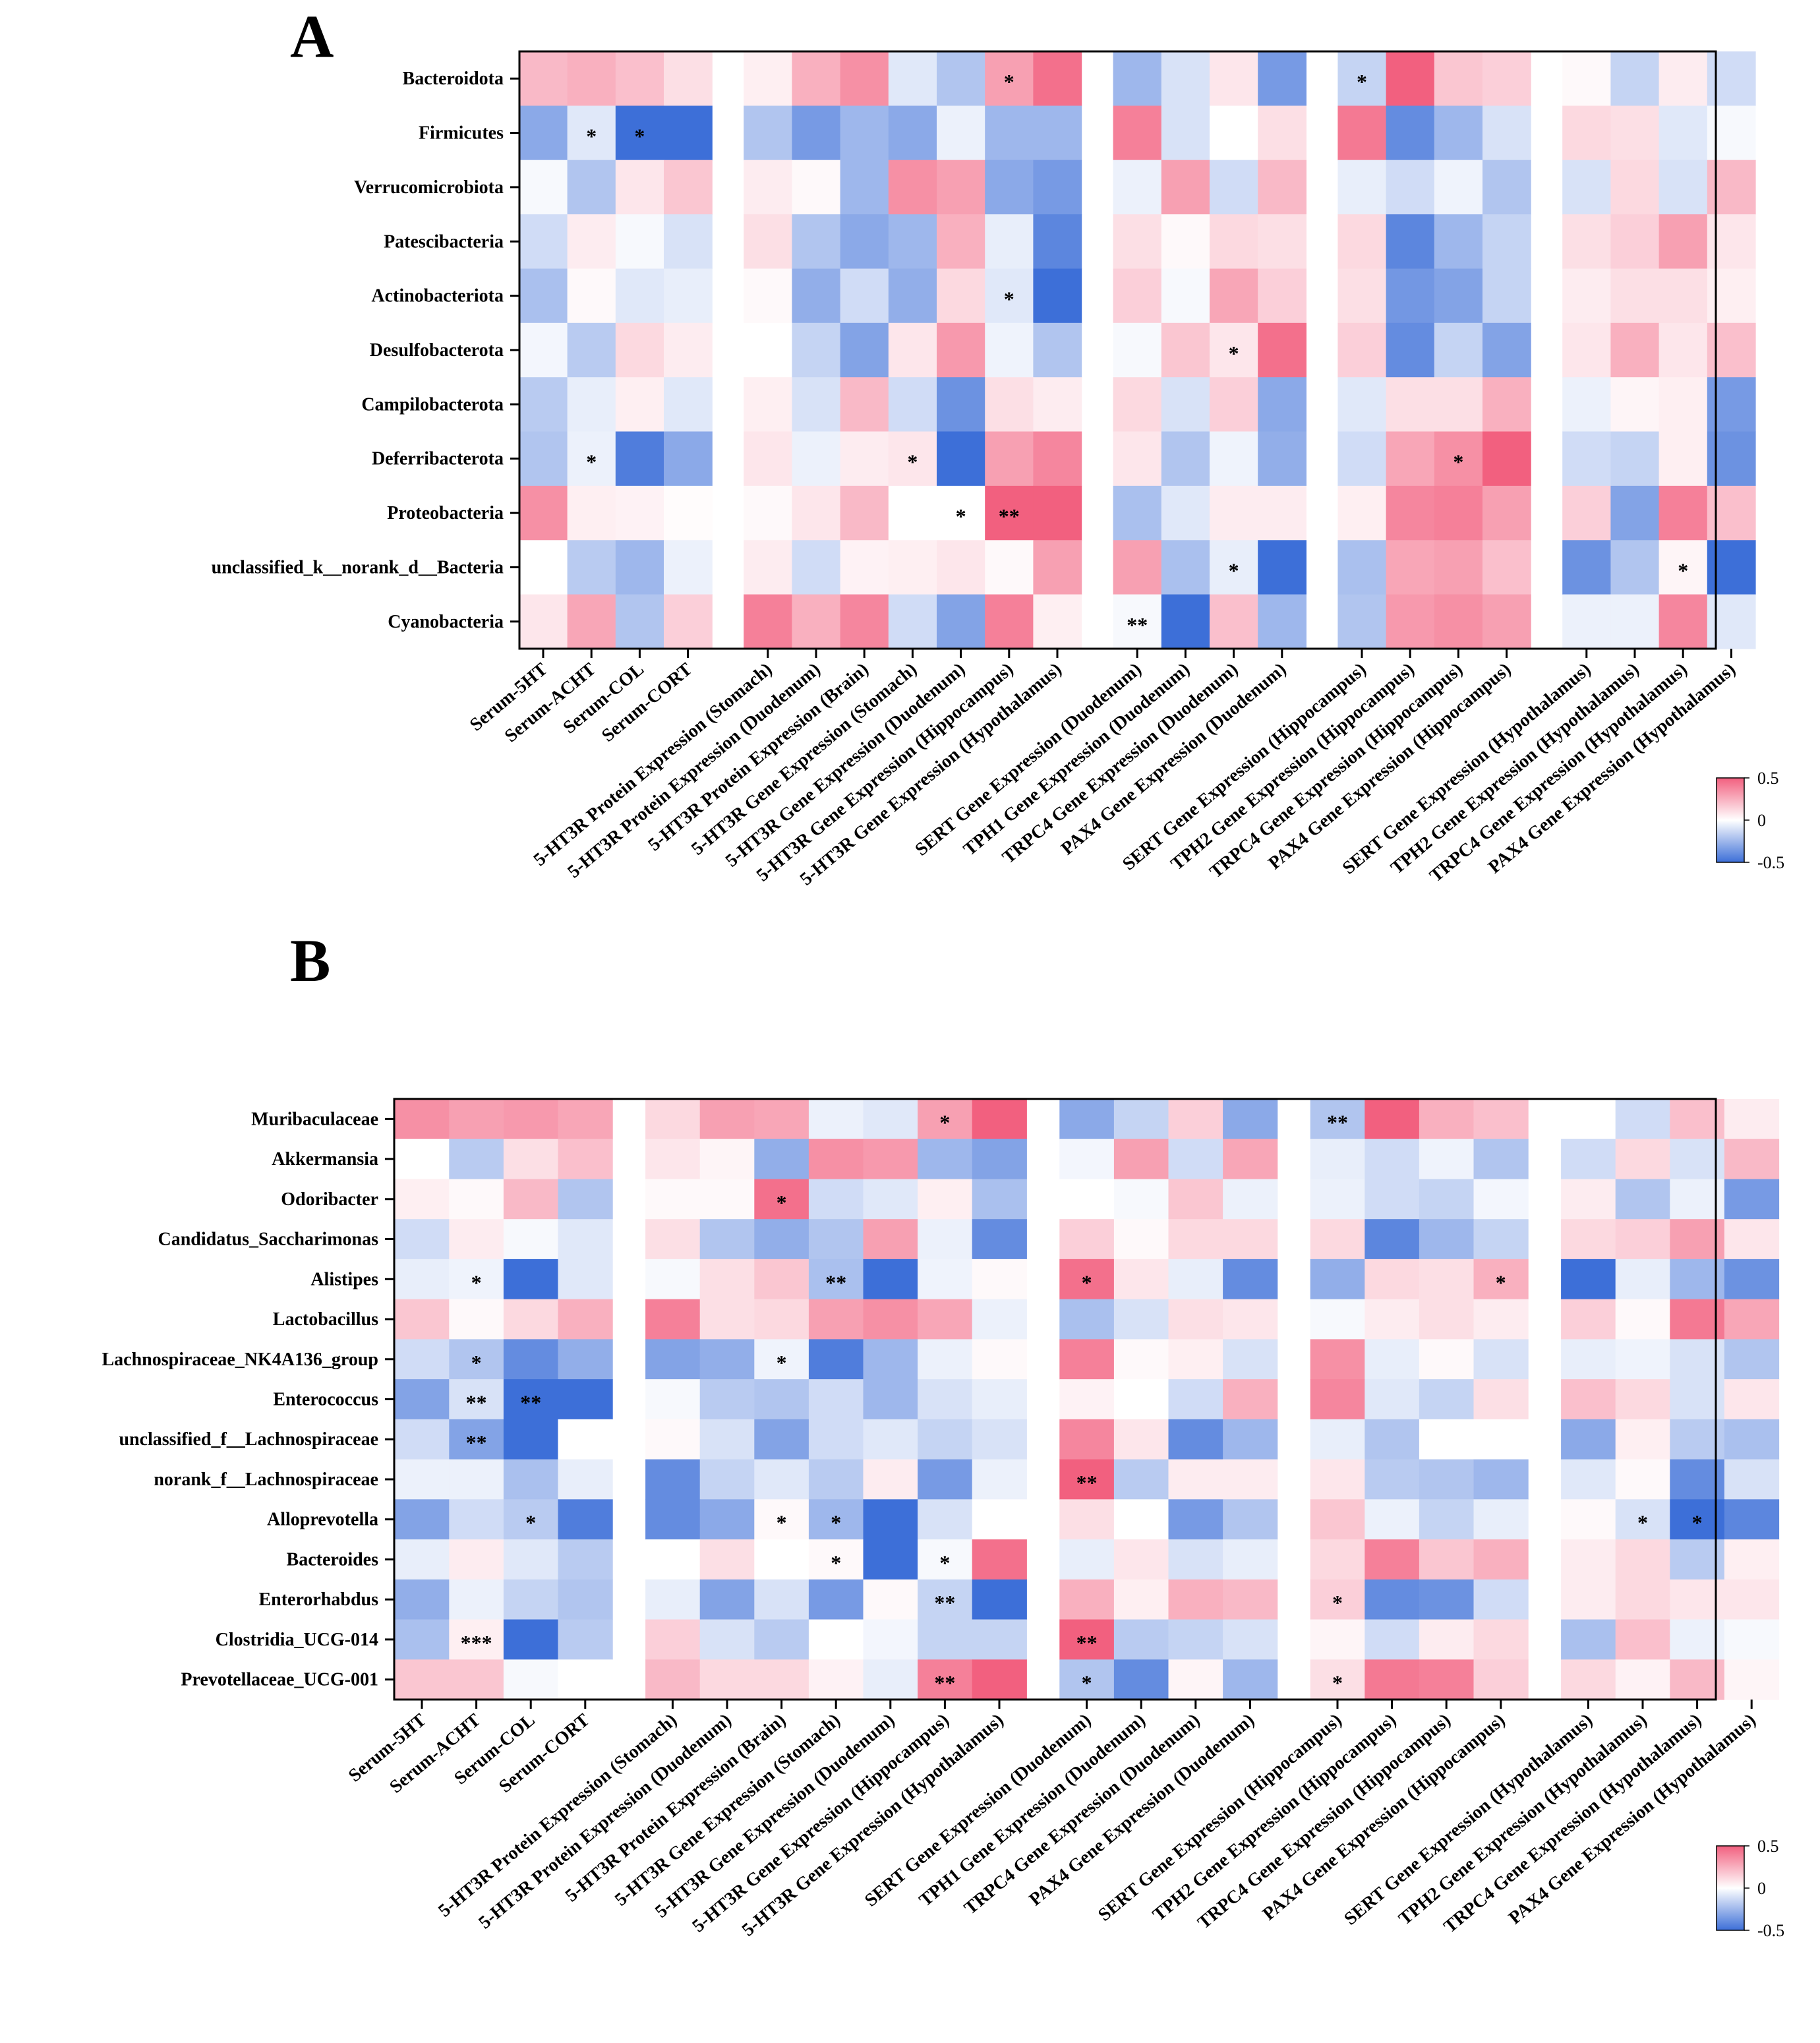 This screenshot has height=2043, width=1820. I want to click on row-label: Cyanobacteria, so click(446, 622).